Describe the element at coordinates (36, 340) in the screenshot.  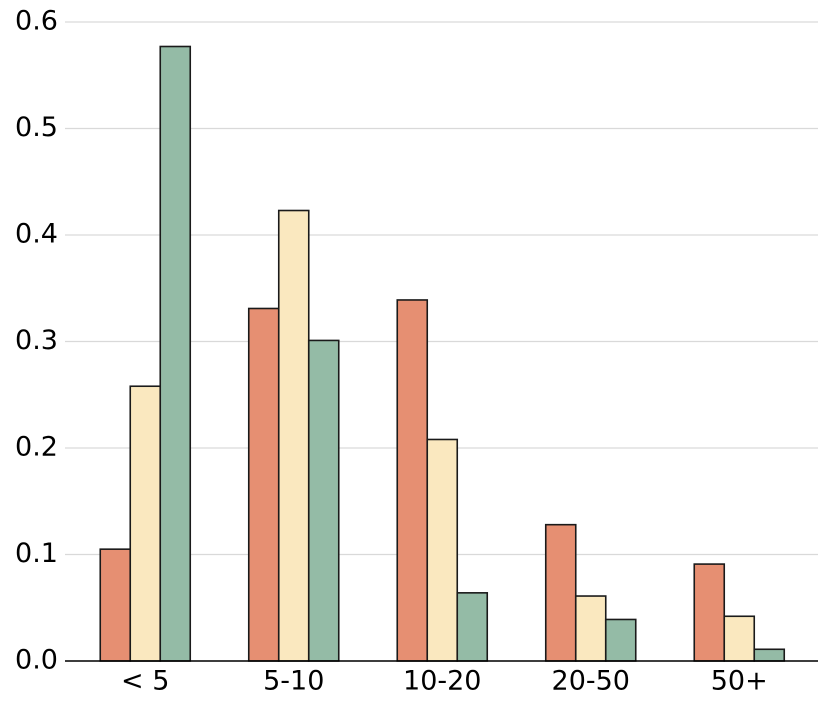
I see `y-tick-label: 0.3` at that location.